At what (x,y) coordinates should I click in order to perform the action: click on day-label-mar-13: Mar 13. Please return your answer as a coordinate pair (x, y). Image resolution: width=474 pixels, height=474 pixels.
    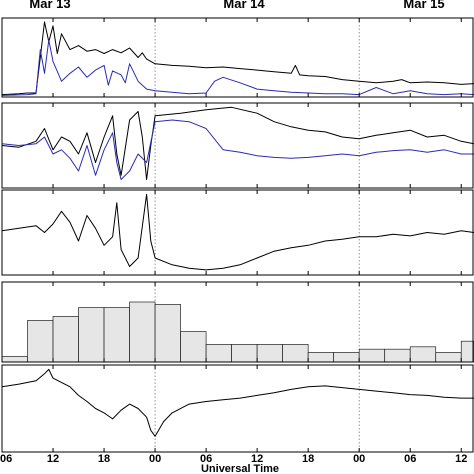
    Looking at the image, I should click on (49, 5).